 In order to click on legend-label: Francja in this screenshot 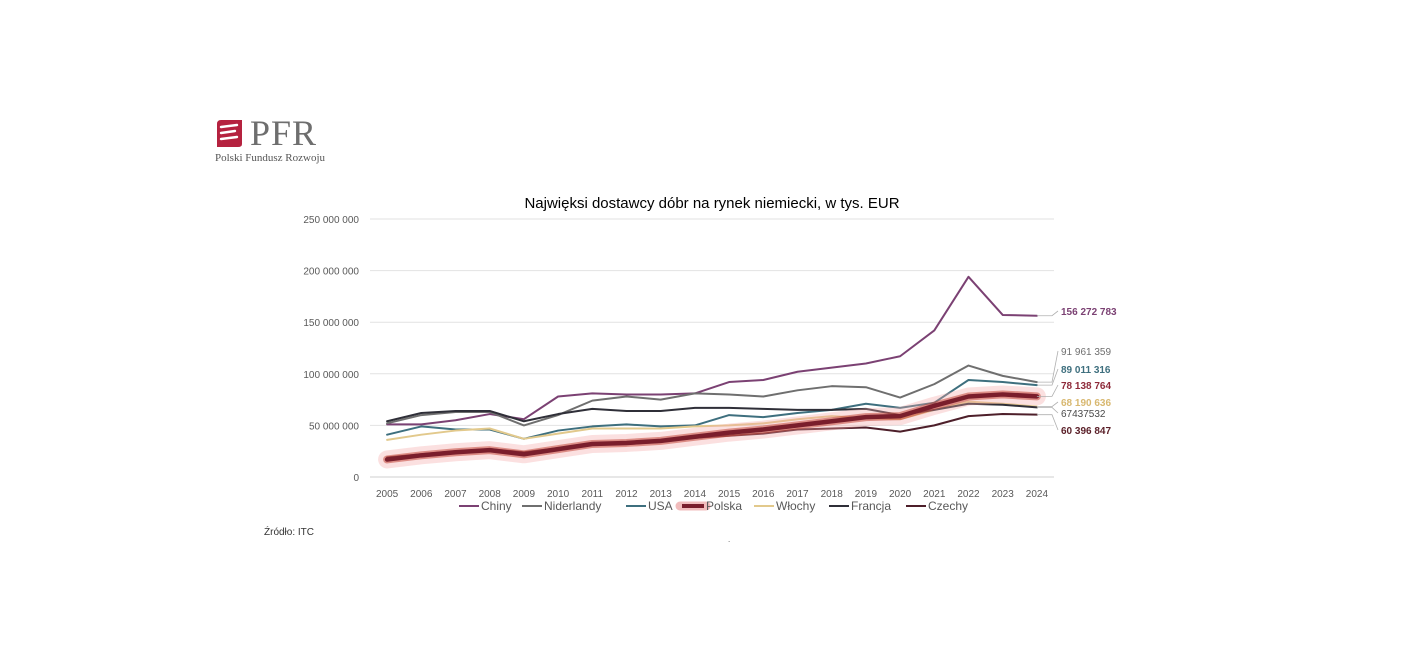, I will do `click(871, 506)`.